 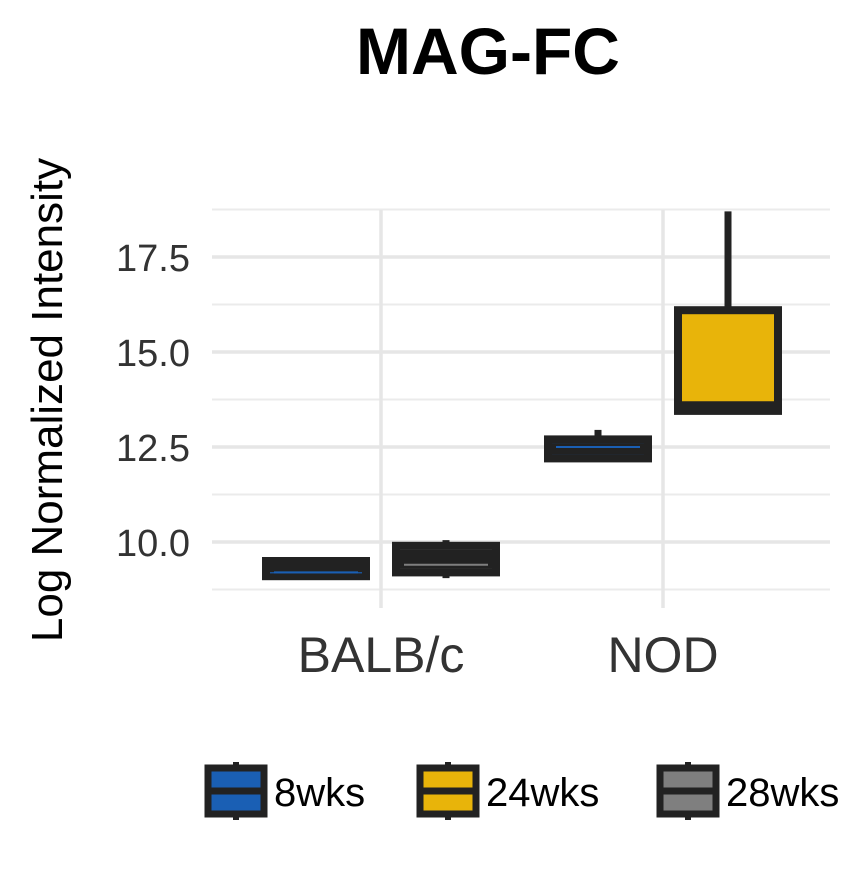 I want to click on legend: 8wks 24wks 28wks, so click(x=521, y=791).